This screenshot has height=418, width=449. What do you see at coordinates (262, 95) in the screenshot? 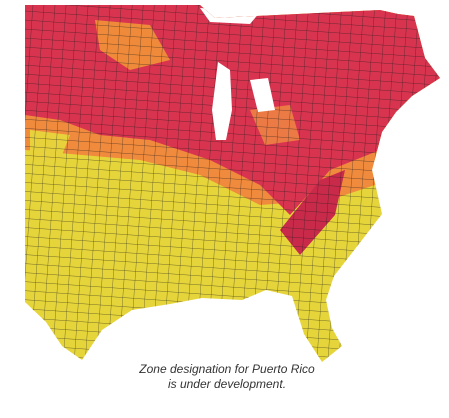
I see `lake-huron` at bounding box center [262, 95].